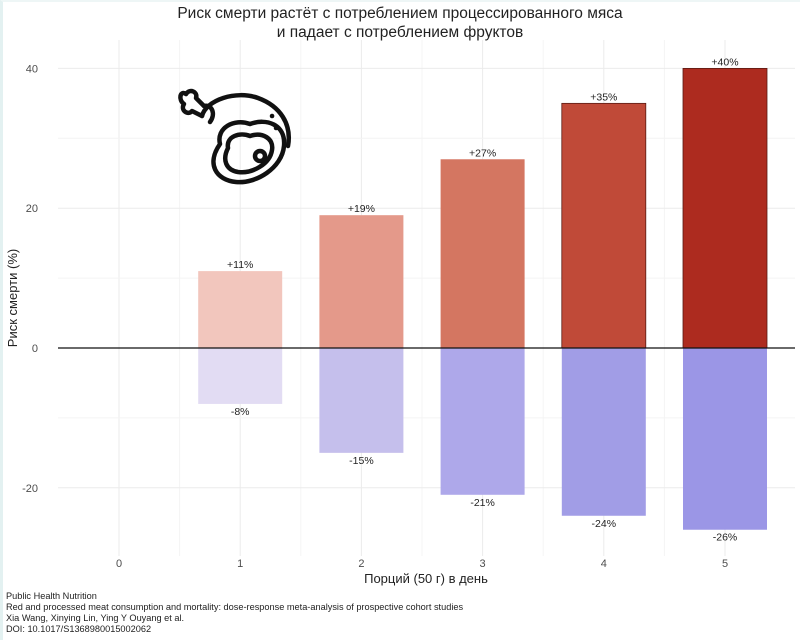  Describe the element at coordinates (725, 538) in the screenshot. I see `data-label: -26%` at that location.